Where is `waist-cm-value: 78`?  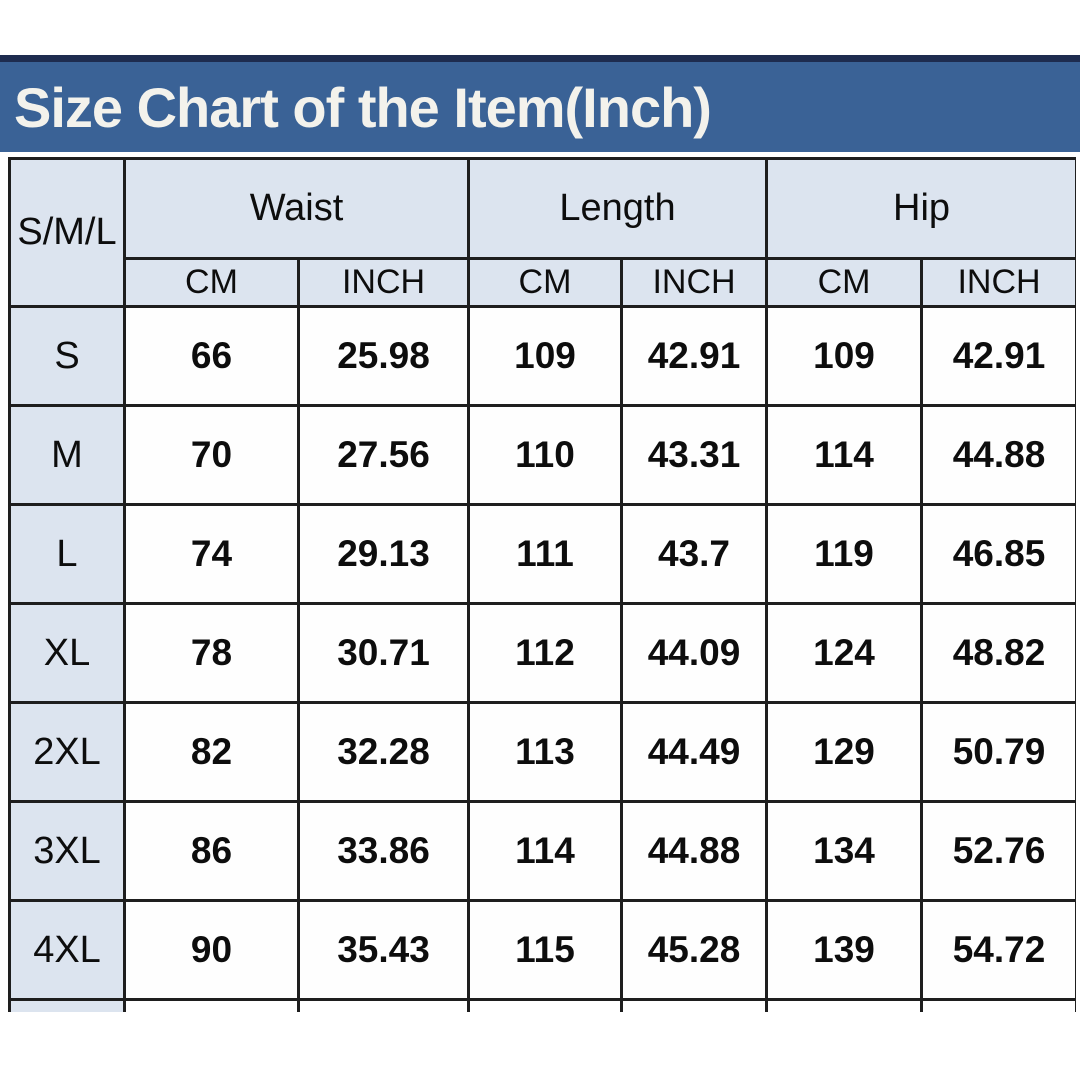
waist-cm-value: 78 is located at coordinates (211, 653).